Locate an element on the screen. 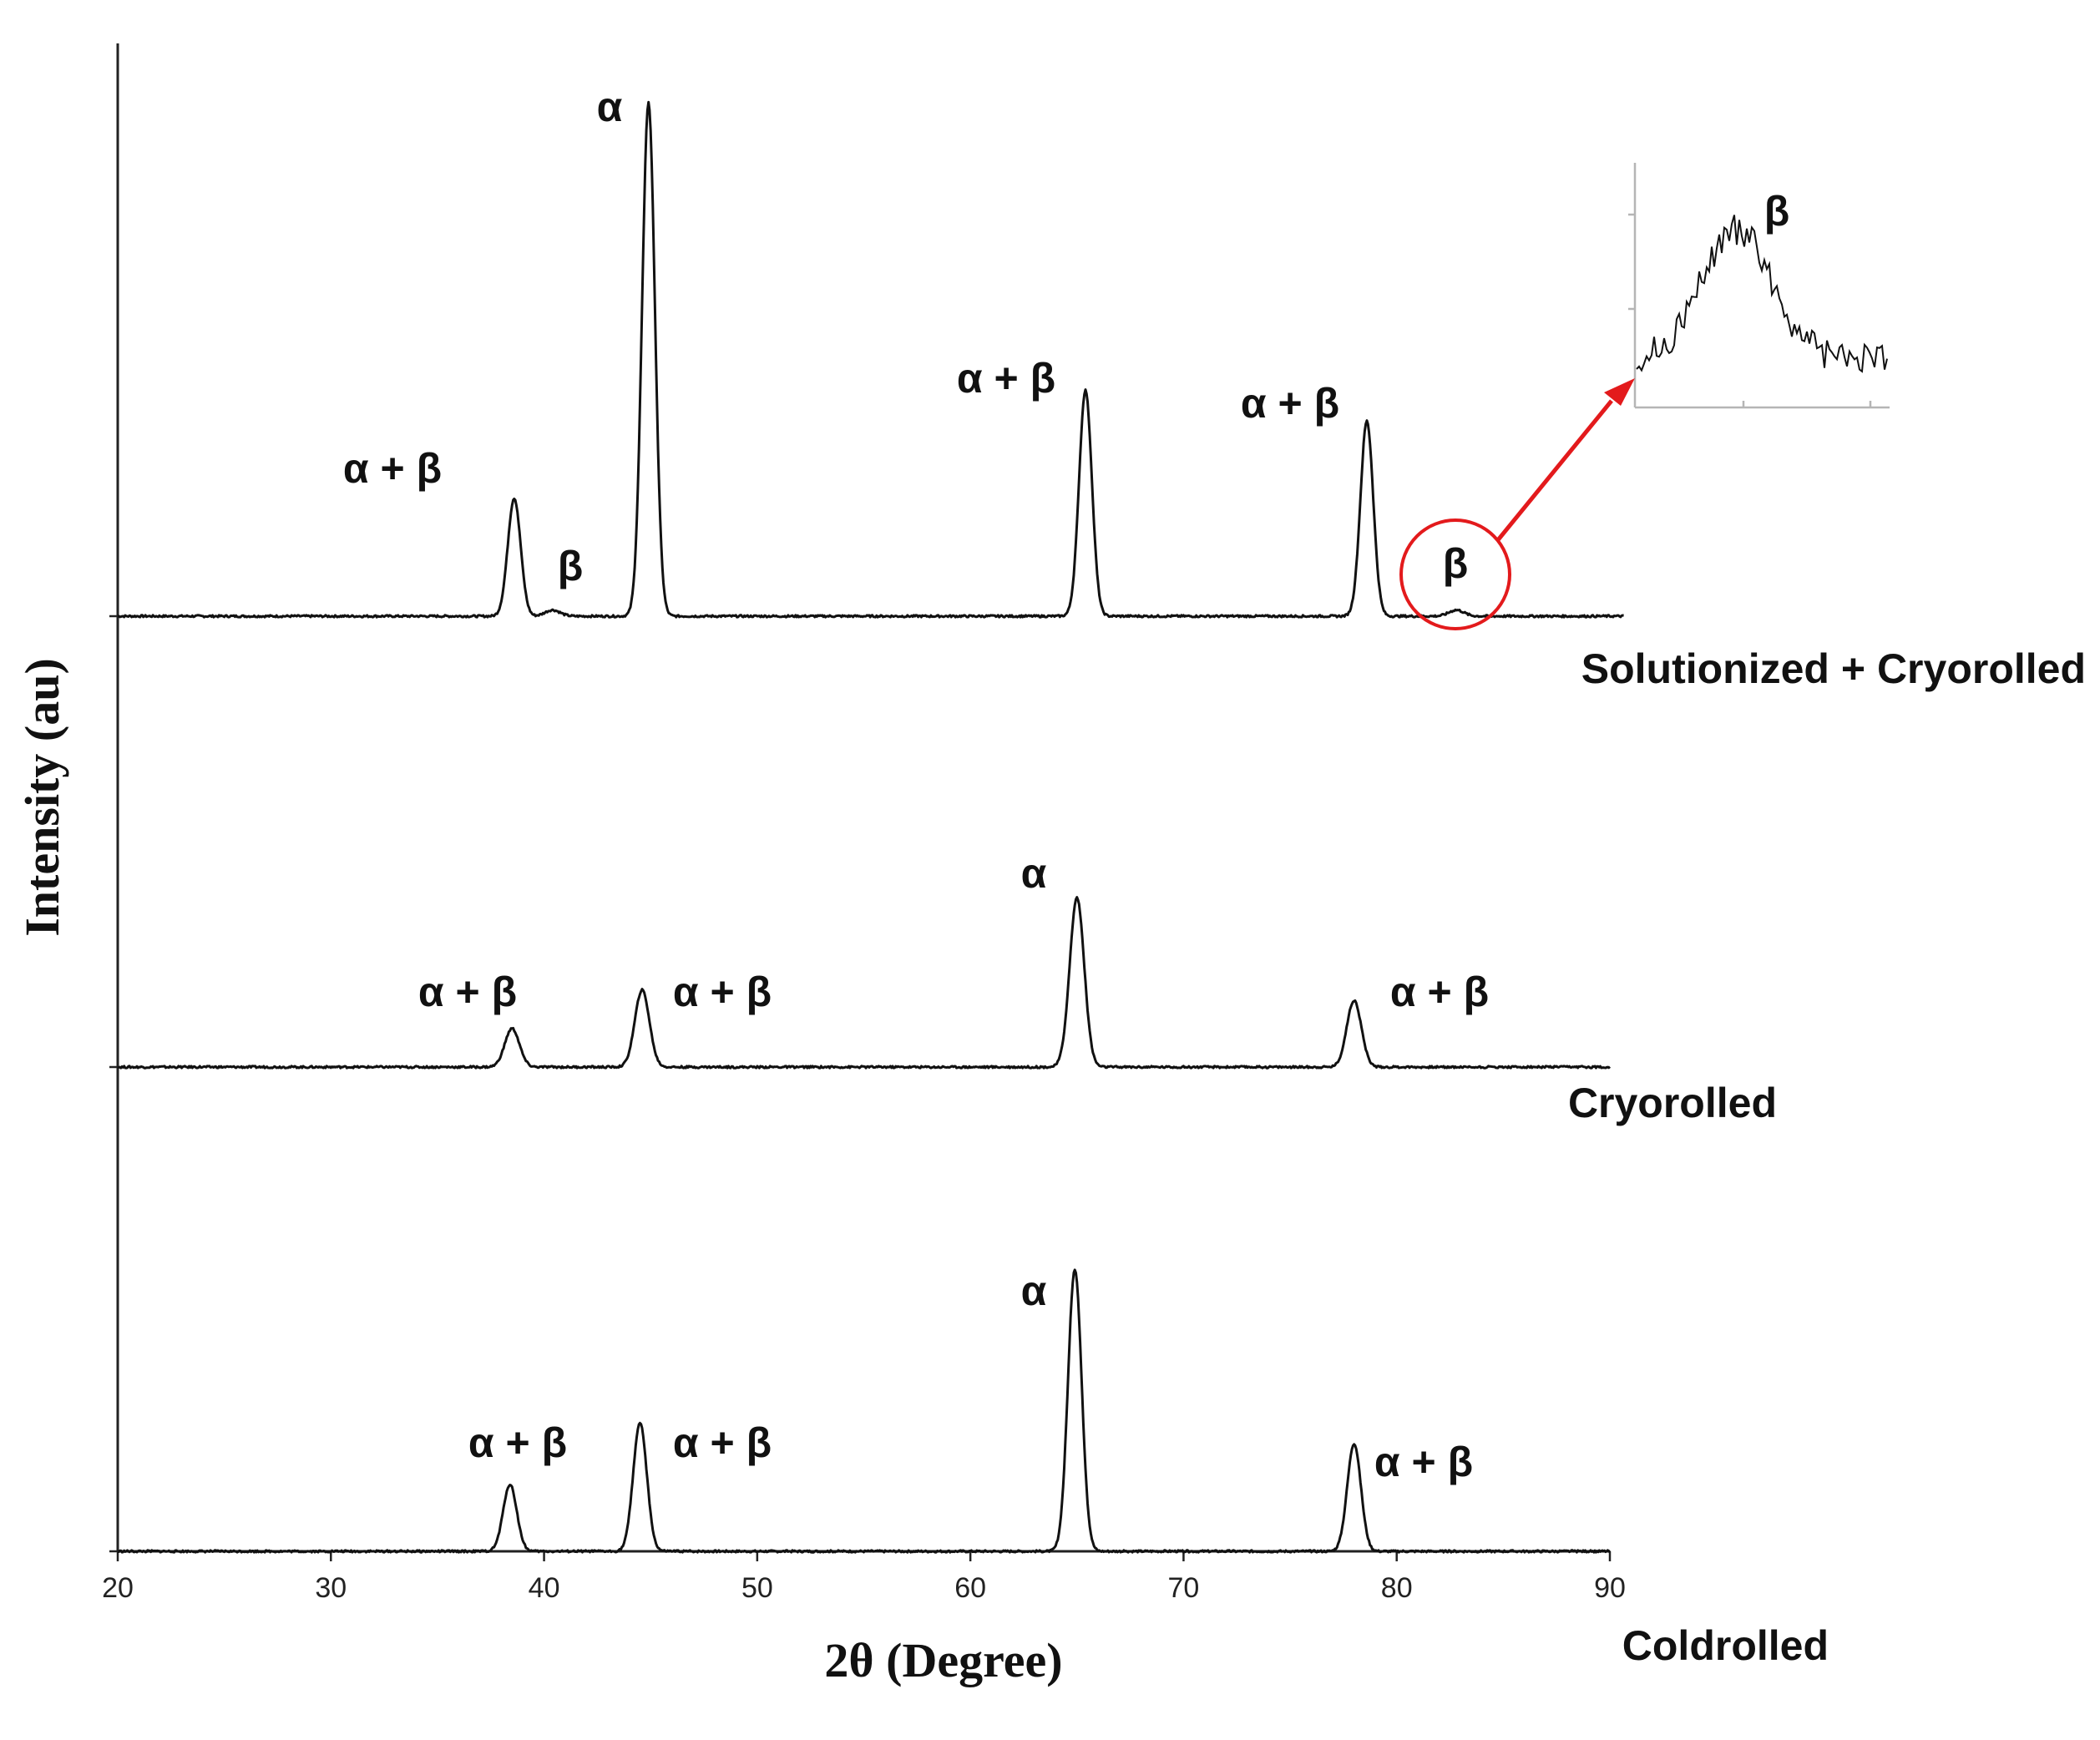 Image resolution: width=2100 pixels, height=1740 pixels. x-tick-label: 80 is located at coordinates (1397, 1588).